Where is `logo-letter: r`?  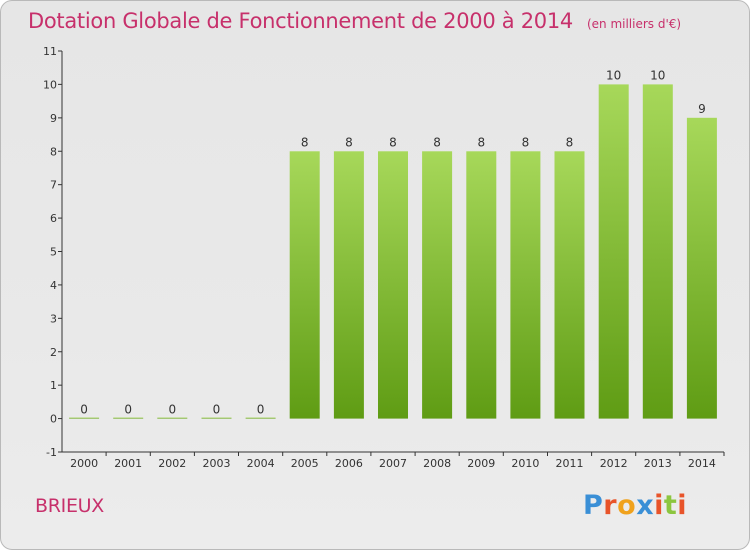 logo-letter: r is located at coordinates (610, 505).